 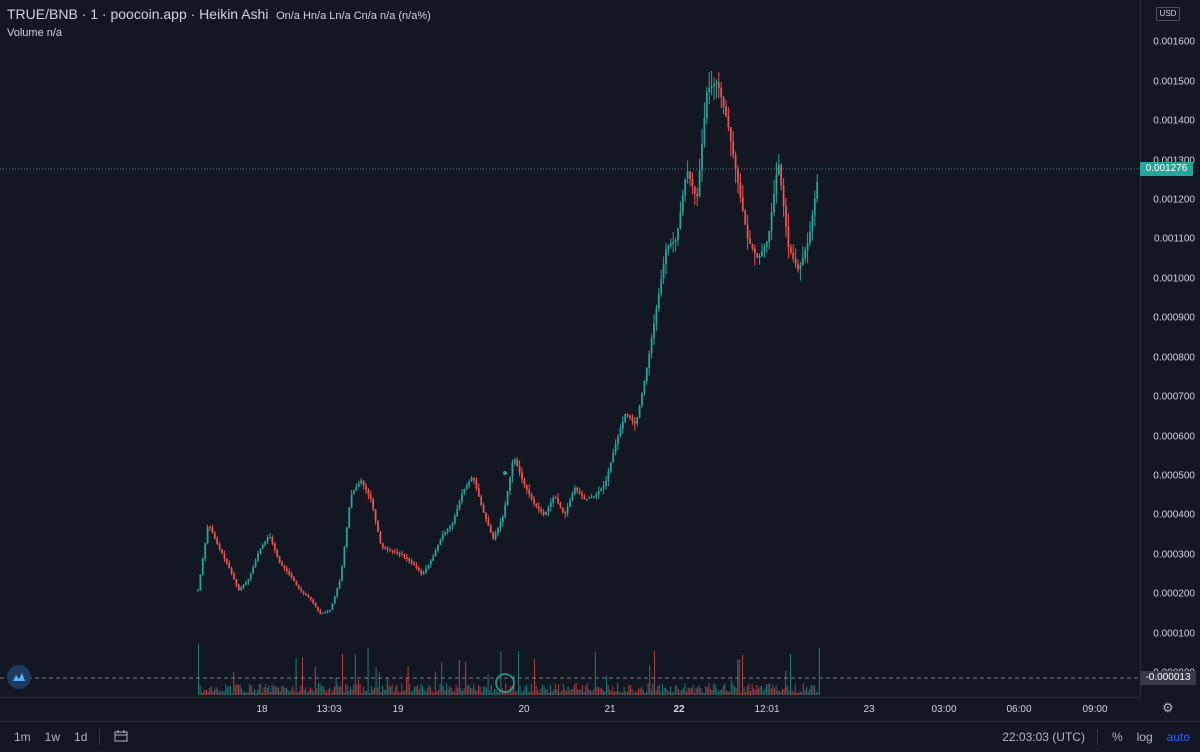 I want to click on time-tick-label: 21, so click(x=610, y=709).